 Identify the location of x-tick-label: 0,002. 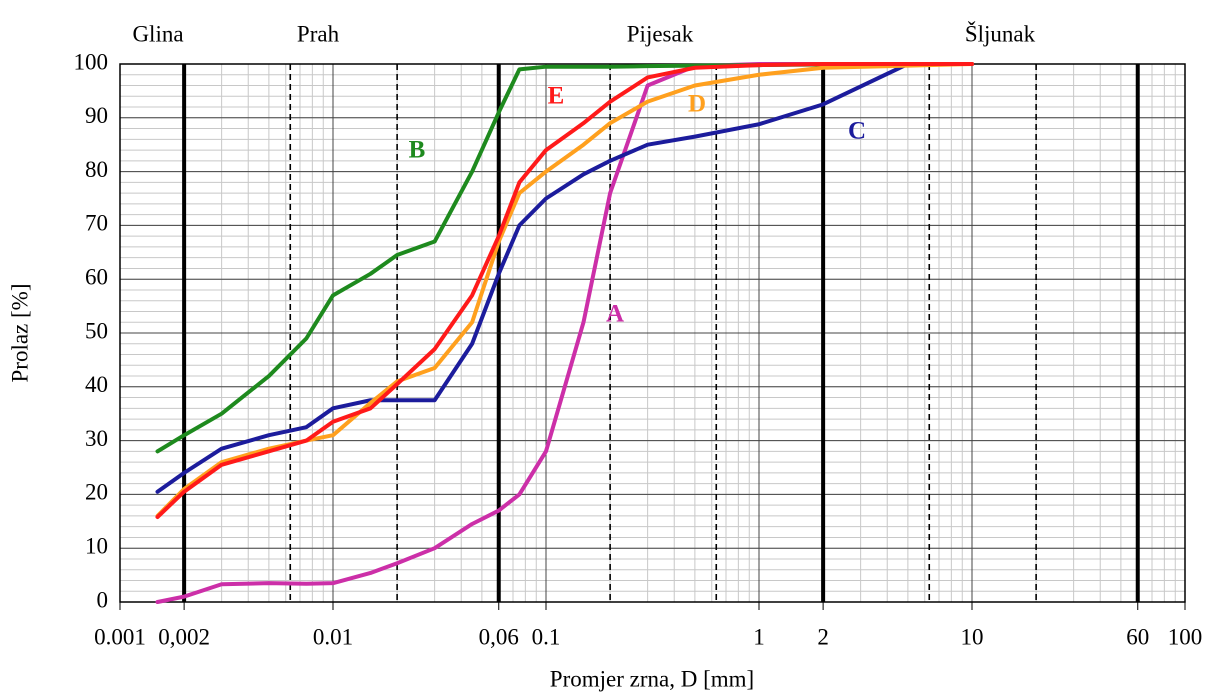
(184, 636).